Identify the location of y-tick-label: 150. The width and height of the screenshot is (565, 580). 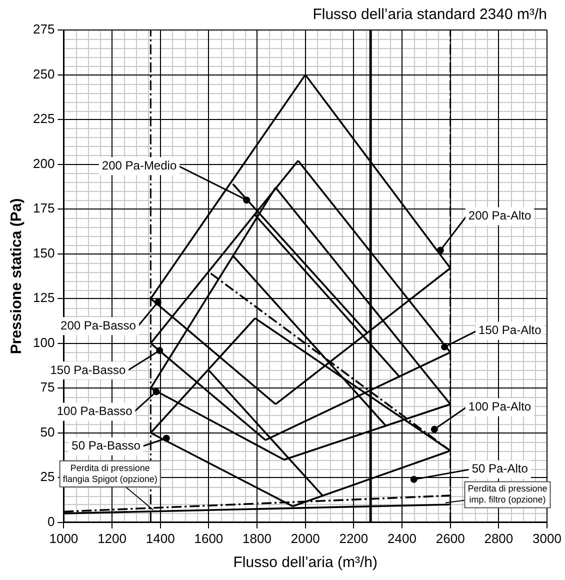
(43, 252).